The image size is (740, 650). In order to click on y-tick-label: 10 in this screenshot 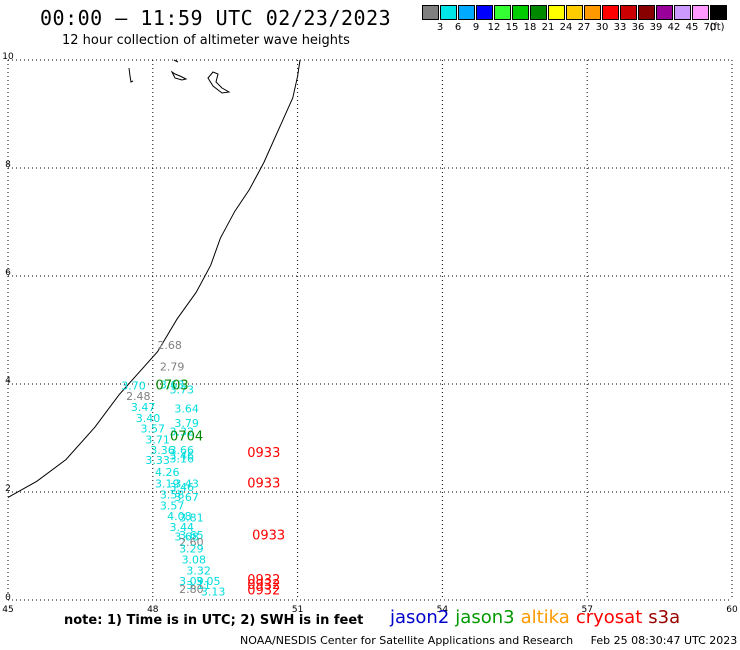, I will do `click(8, 57)`.